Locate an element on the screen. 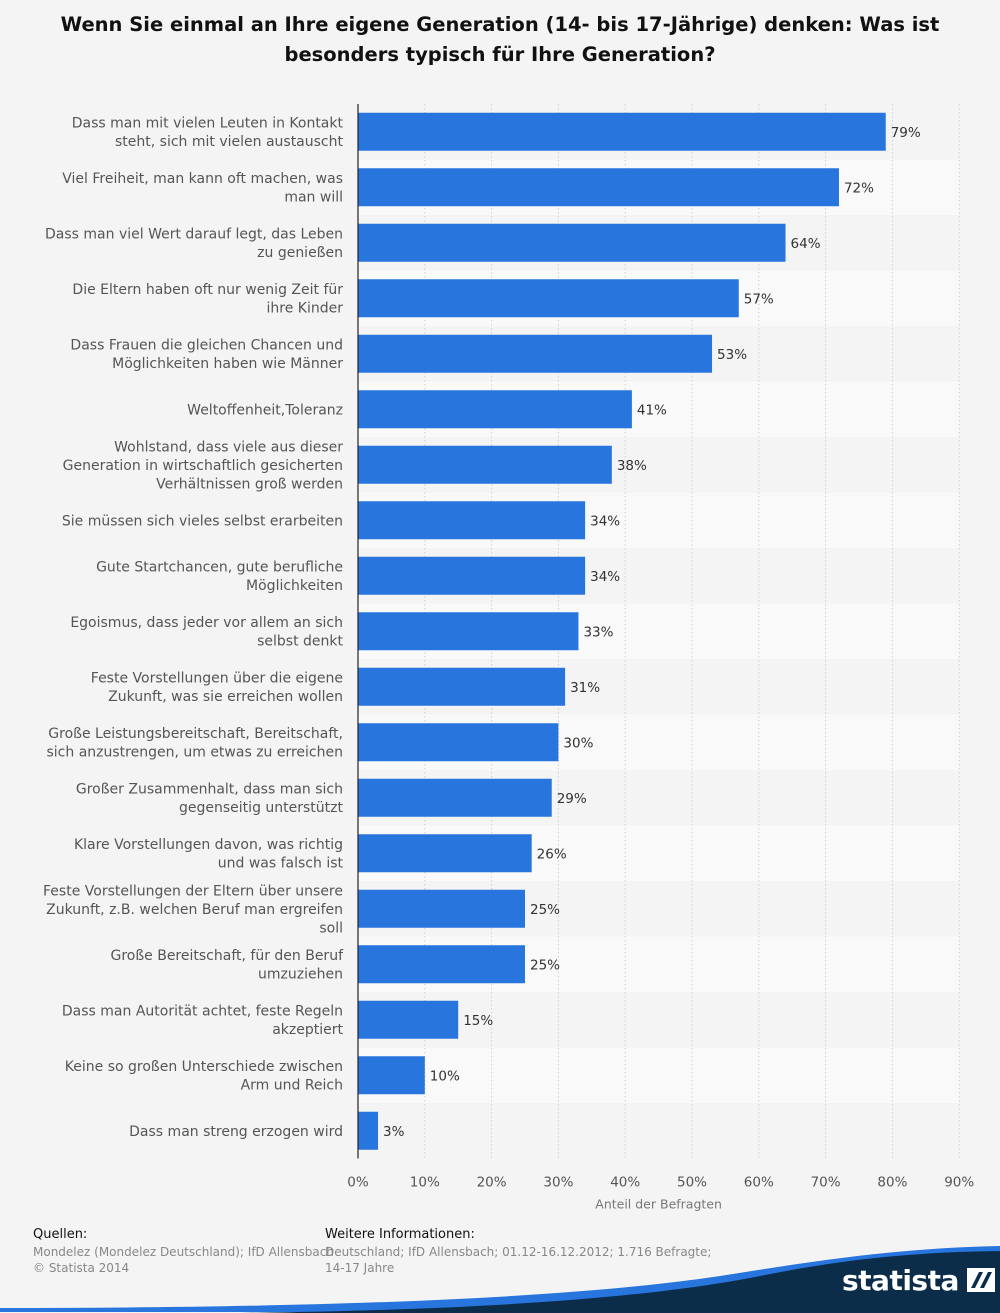 The width and height of the screenshot is (1000, 1313). info-line-2: 14-17 Jahre is located at coordinates (360, 1268).